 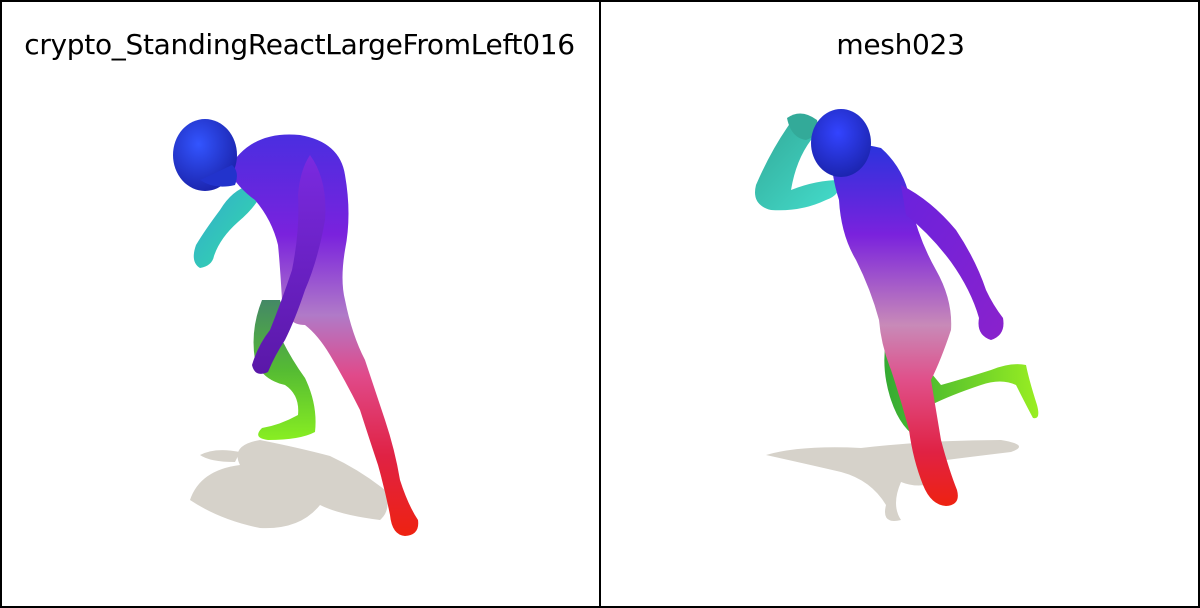 I want to click on arm-back-left, so click(x=225, y=226).